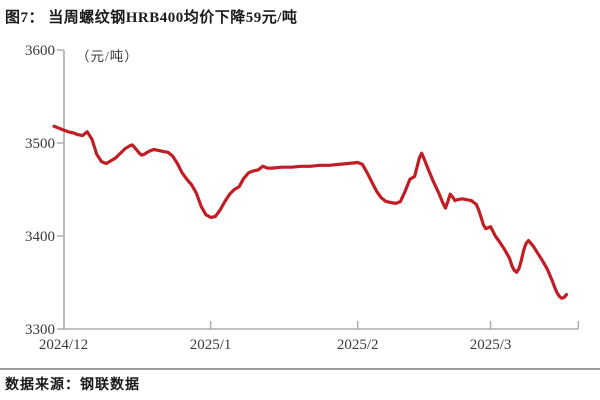  I want to click on data-source-note: 数据来源：钢联数据, so click(72, 385).